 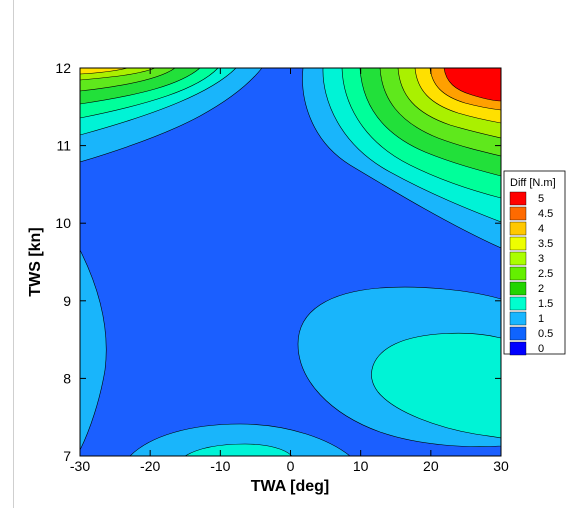 I want to click on x-tick-label: -20, so click(x=150, y=466).